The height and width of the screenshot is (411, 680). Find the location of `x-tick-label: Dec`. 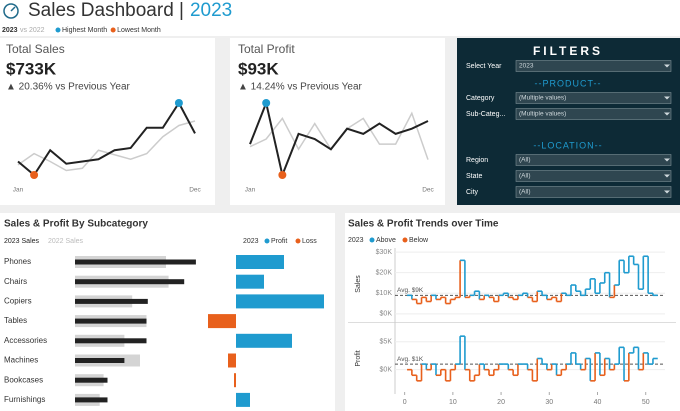

x-tick-label: Dec is located at coordinates (428, 190).